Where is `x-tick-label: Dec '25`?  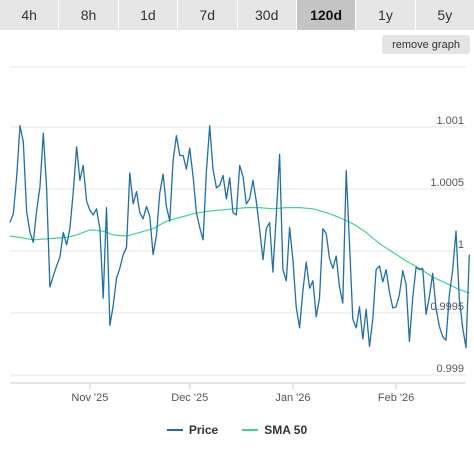 x-tick-label: Dec '25 is located at coordinates (189, 398).